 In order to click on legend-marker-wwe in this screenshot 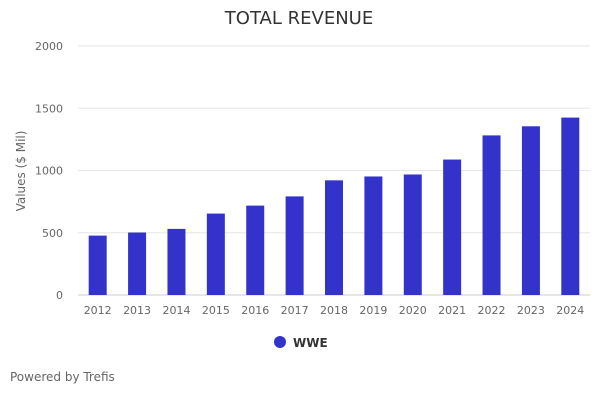, I will do `click(280, 342)`.